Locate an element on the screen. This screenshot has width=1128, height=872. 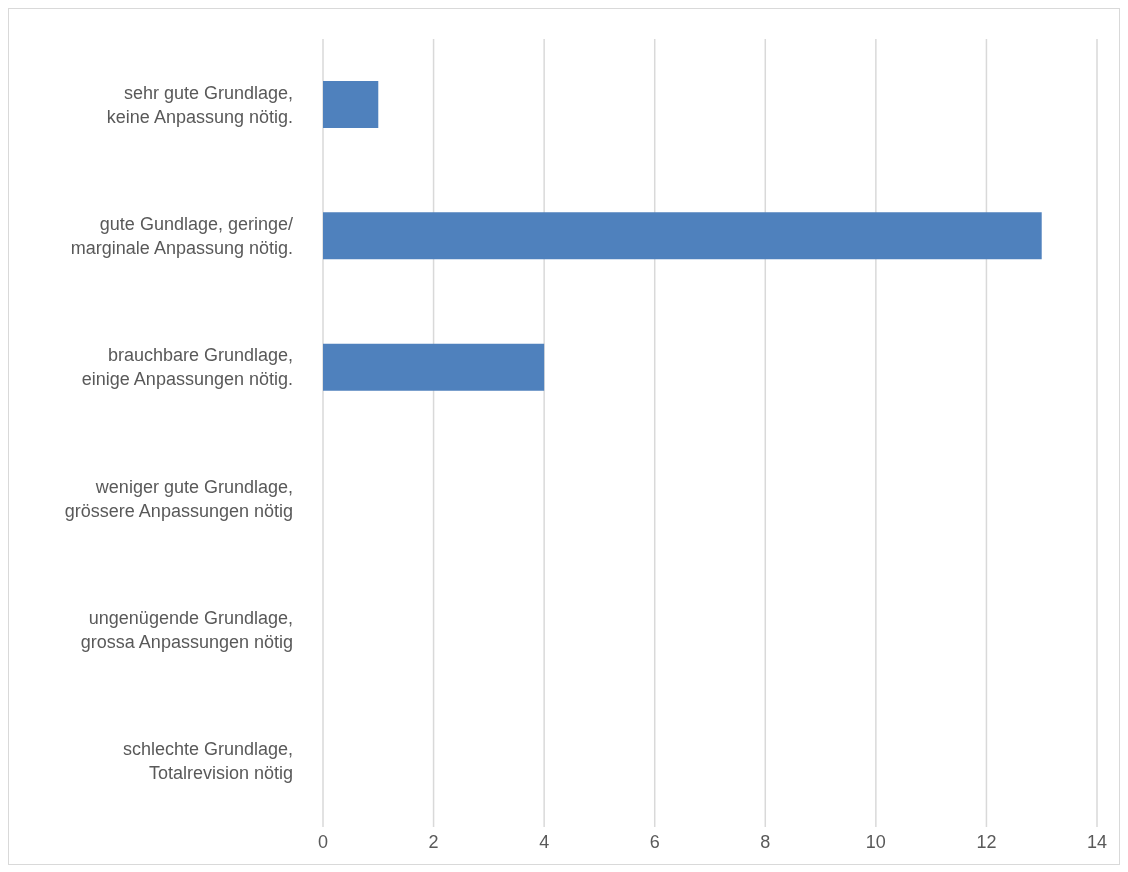
x-tick-label: 4 is located at coordinates (544, 841).